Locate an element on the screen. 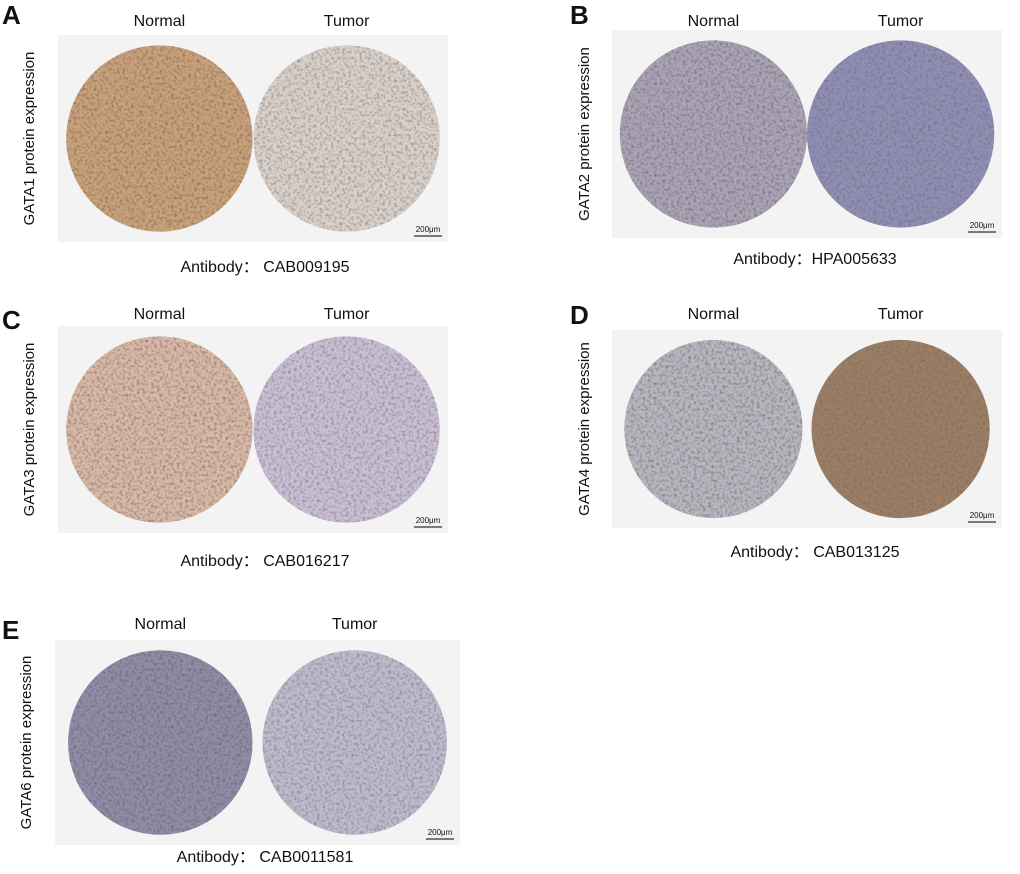  antibody-label: Antibody： CAB016217 is located at coordinates (264, 561).